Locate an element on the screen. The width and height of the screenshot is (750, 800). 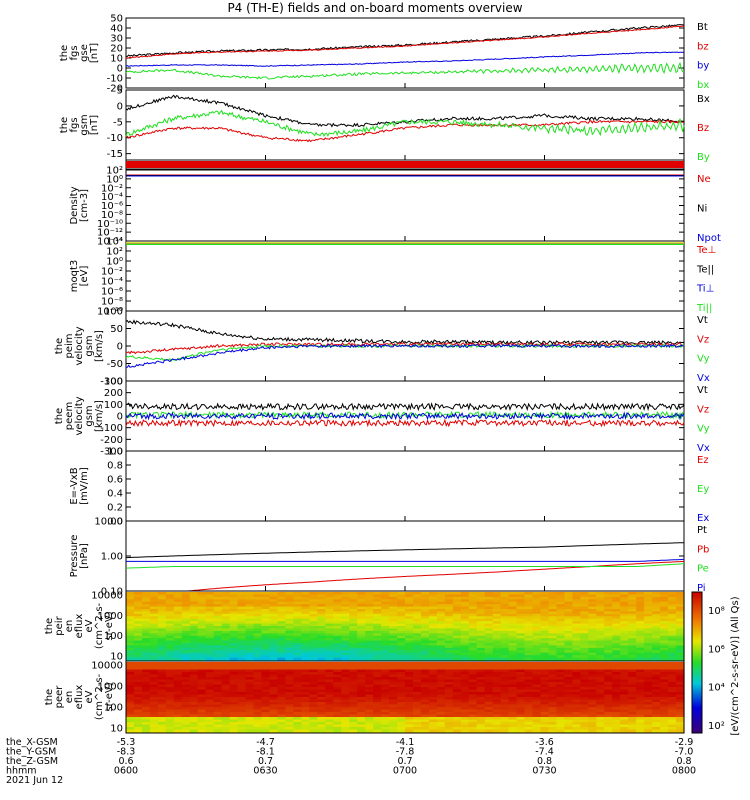
legend-Bt: Bt is located at coordinates (702, 27).